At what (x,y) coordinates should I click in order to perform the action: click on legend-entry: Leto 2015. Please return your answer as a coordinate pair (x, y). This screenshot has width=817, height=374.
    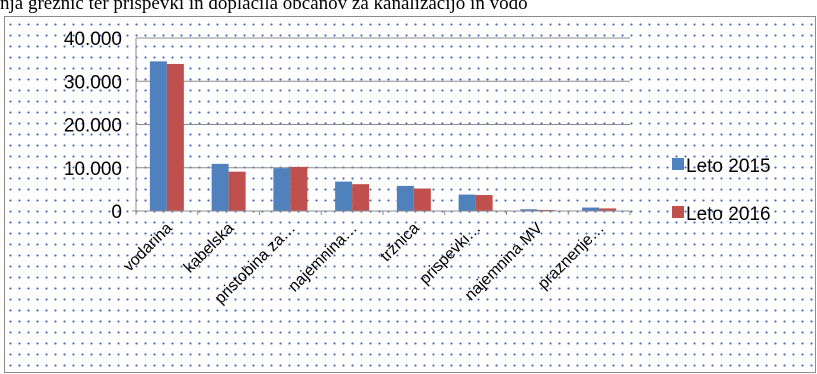
    Looking at the image, I should click on (728, 166).